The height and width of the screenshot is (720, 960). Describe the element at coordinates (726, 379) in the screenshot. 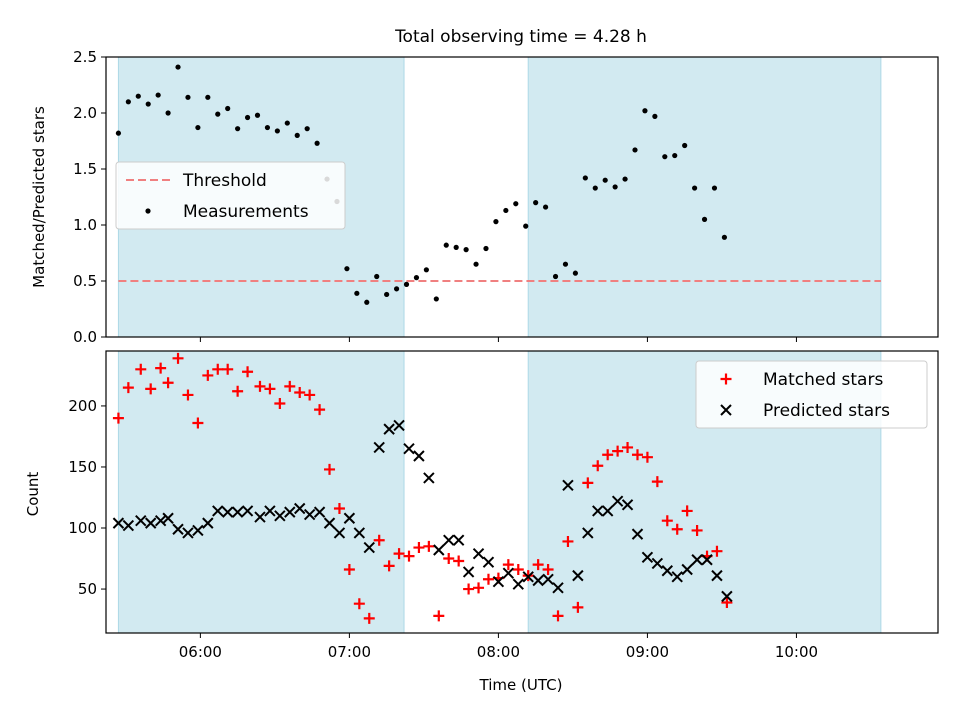

I see `legend-matched-swatch` at that location.